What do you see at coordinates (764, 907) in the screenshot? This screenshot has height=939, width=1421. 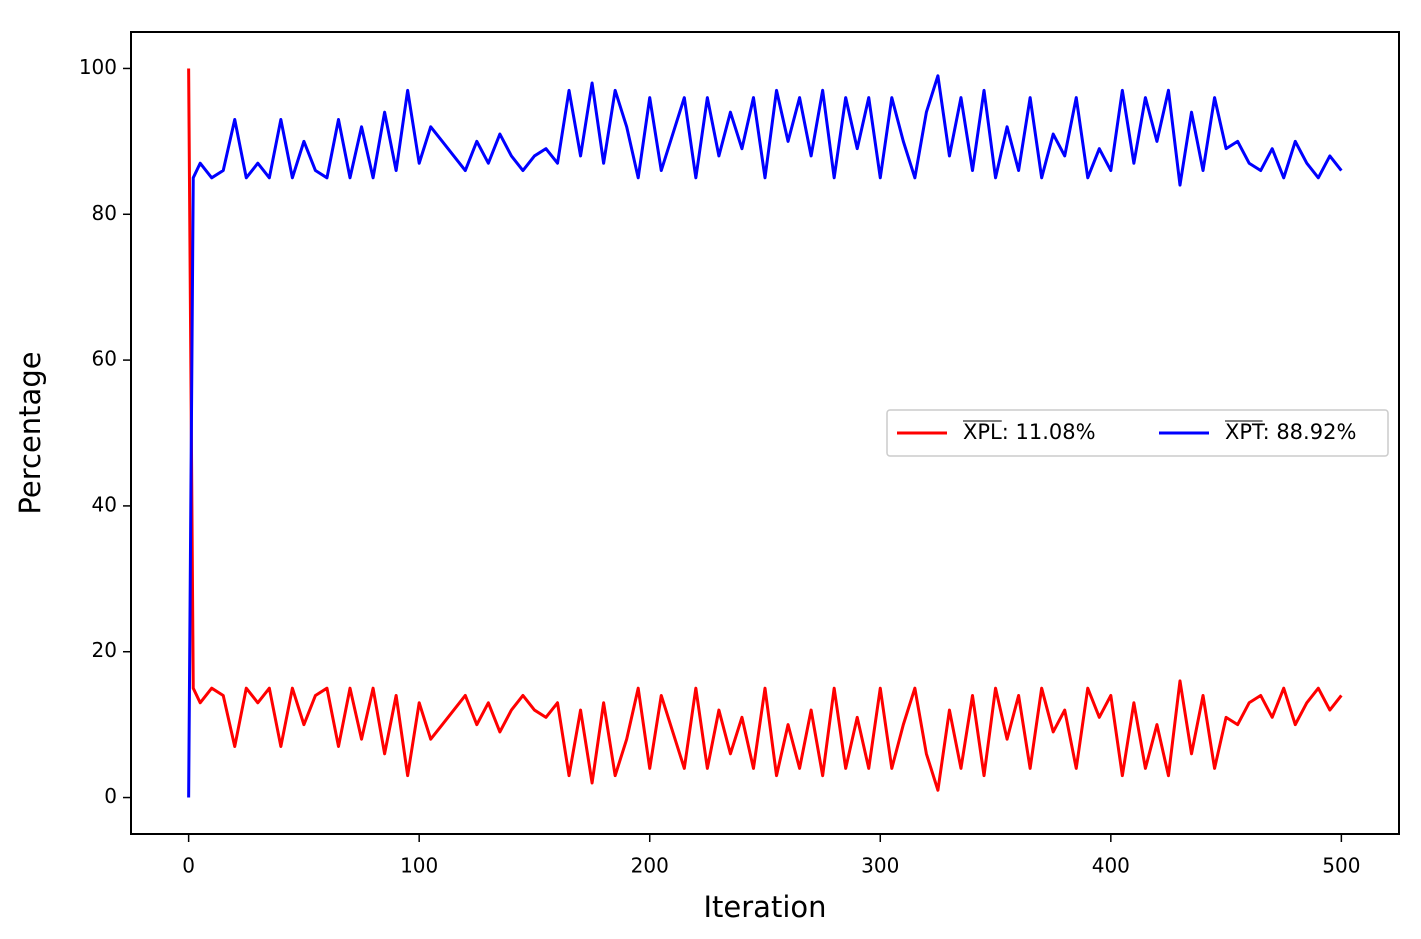 I see `x-axis-label: Iteration` at bounding box center [764, 907].